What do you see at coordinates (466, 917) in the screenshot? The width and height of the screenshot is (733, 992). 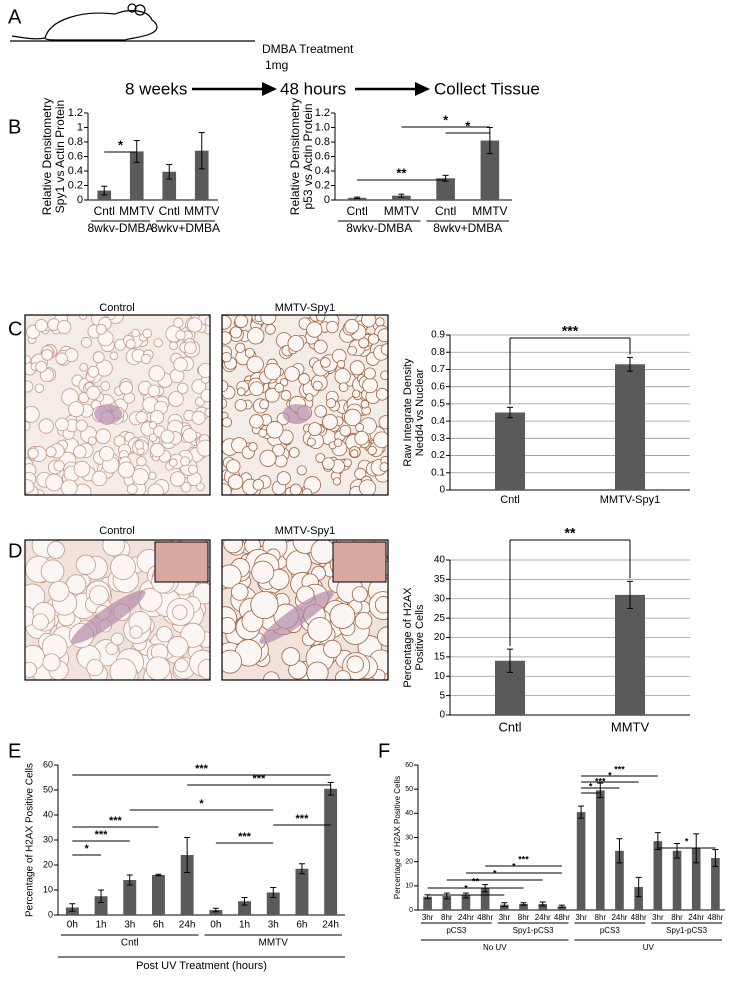 I see `x-tick-label: 24hr` at bounding box center [466, 917].